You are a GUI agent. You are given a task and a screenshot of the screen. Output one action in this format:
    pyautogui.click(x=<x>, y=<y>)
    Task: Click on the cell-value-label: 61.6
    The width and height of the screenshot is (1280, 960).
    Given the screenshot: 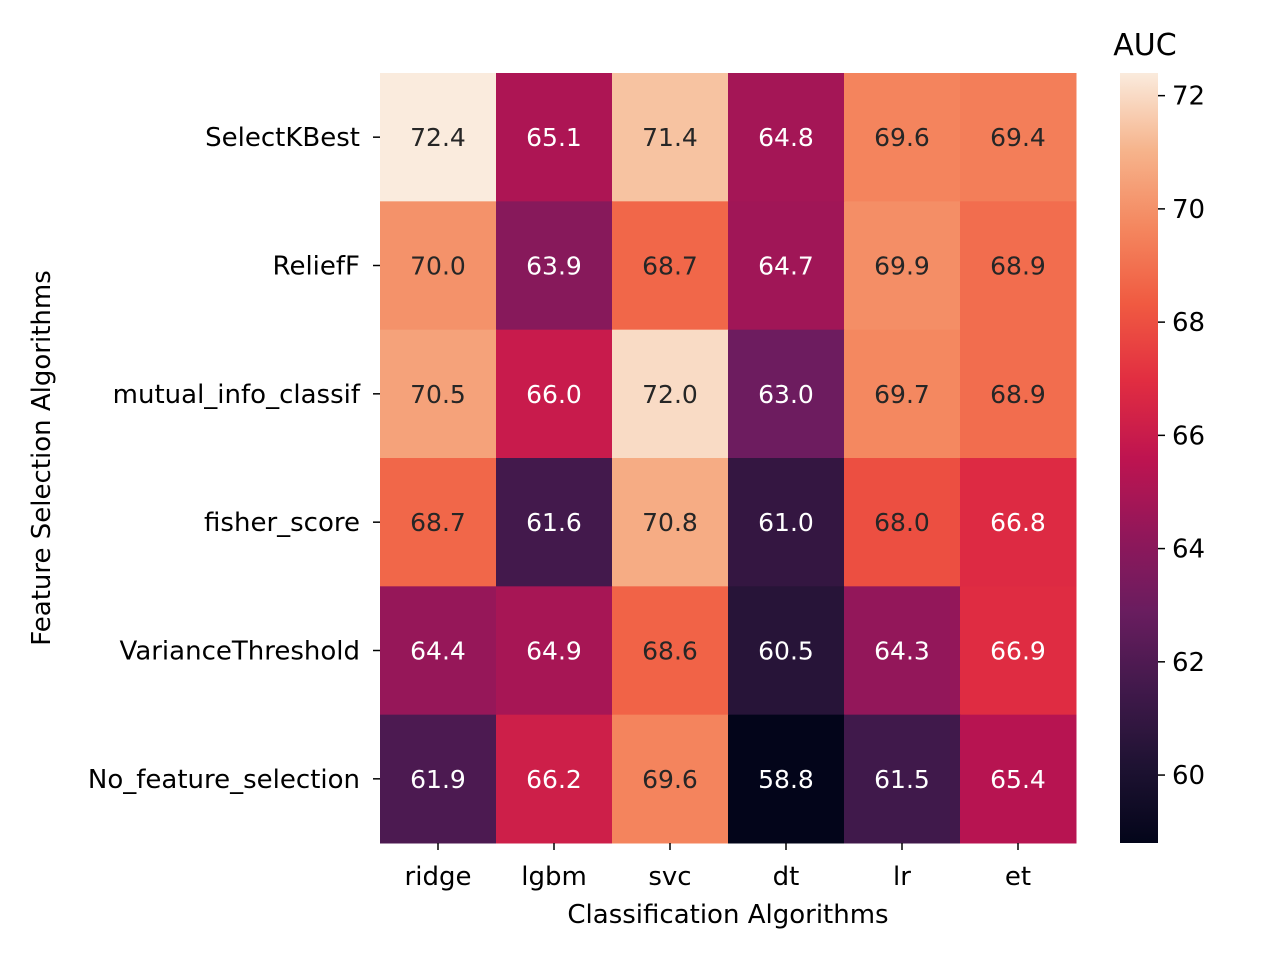 What is the action you would take?
    pyautogui.click(x=554, y=522)
    